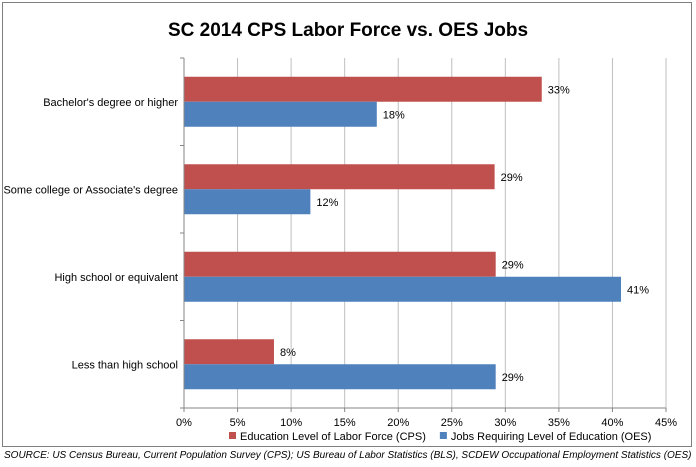 This screenshot has width=696, height=467. What do you see at coordinates (345, 423) in the screenshot?
I see `x-tick-label: 15%` at bounding box center [345, 423].